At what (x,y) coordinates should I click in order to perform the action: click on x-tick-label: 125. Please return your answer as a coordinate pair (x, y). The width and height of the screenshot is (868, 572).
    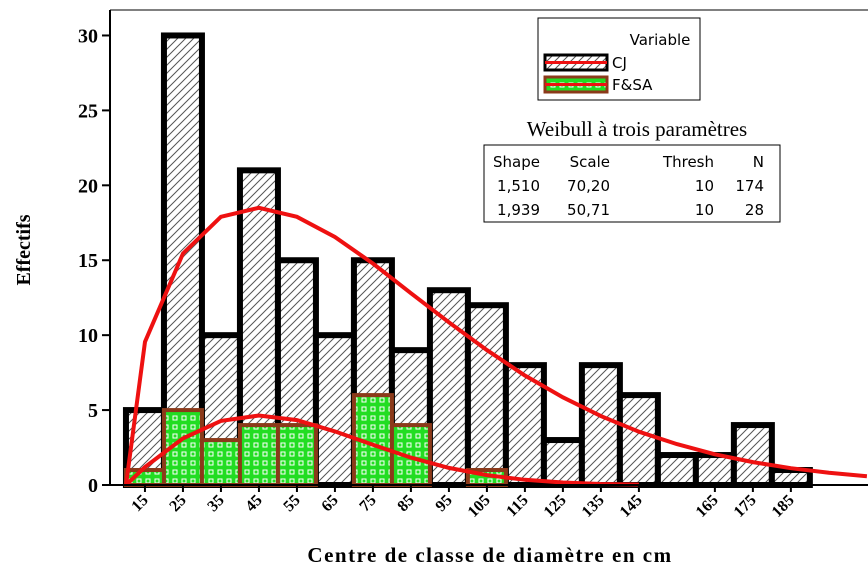
    Looking at the image, I should click on (555, 506).